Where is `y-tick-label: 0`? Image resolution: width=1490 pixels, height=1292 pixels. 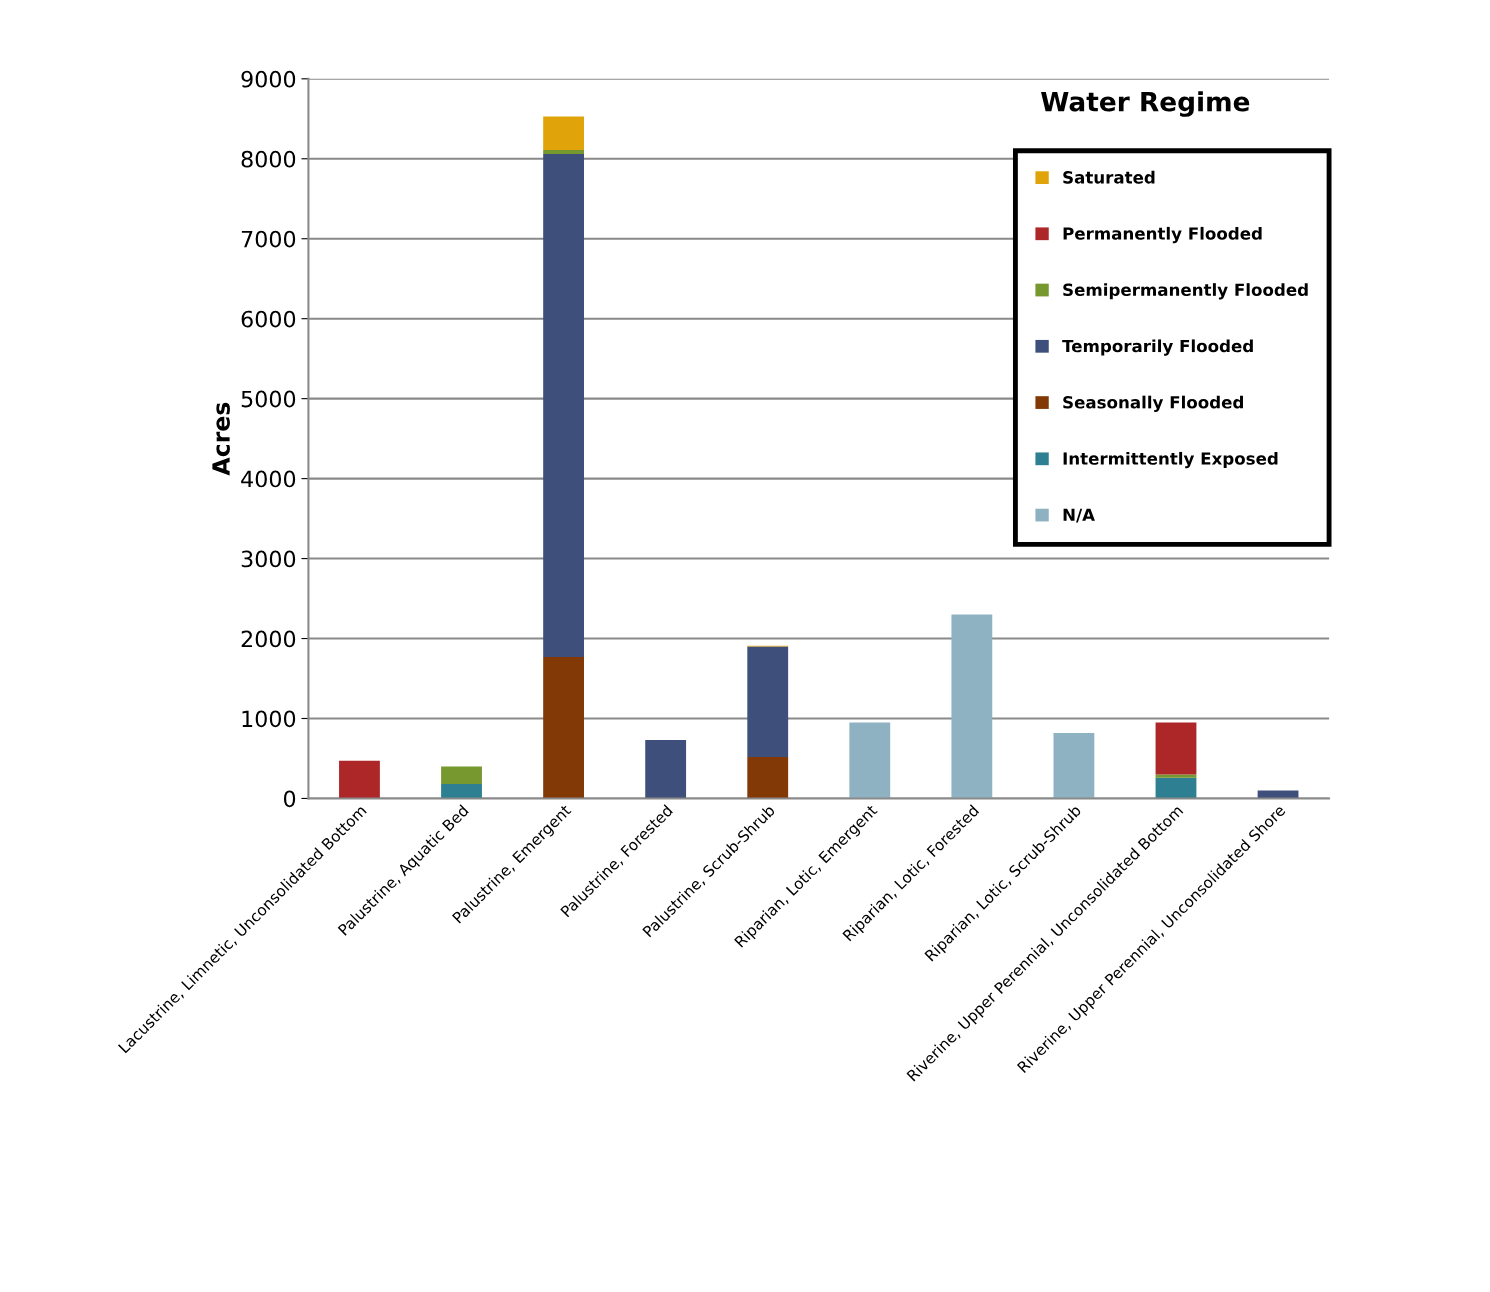 y-tick-label: 0 is located at coordinates (289, 799).